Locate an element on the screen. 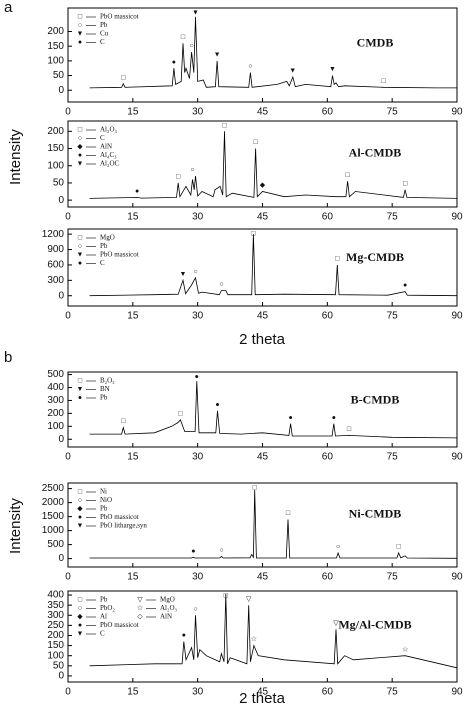  legend-label: NiO is located at coordinates (106, 500).